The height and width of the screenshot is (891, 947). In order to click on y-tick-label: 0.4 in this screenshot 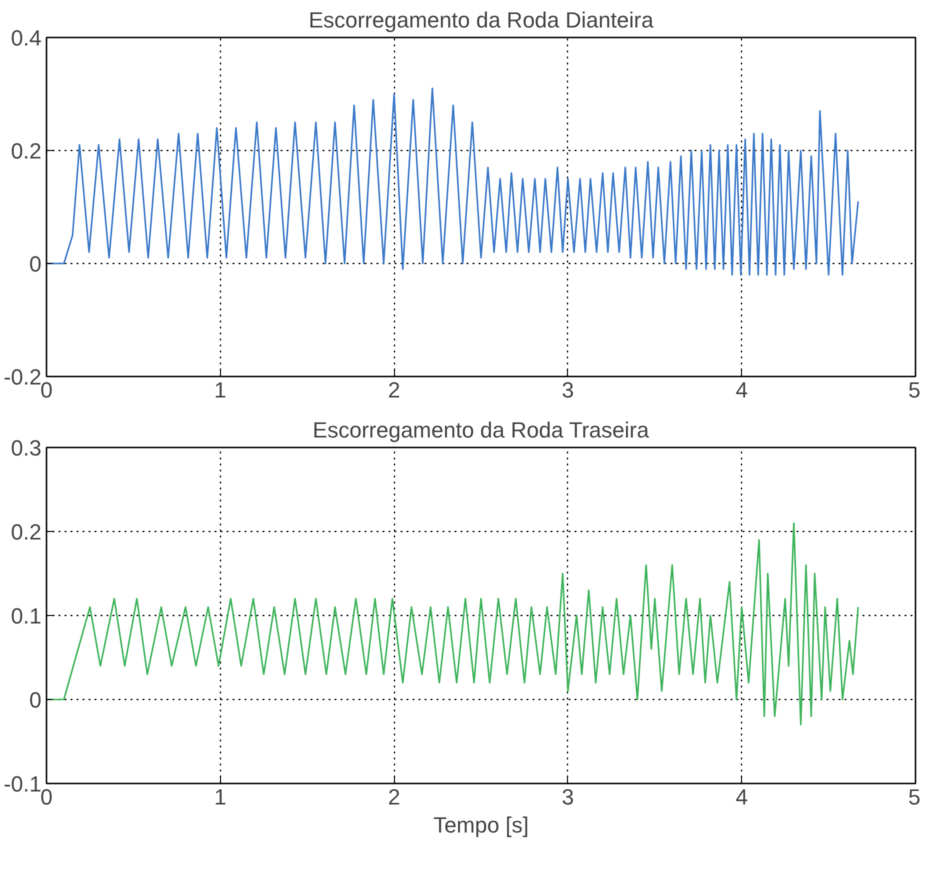, I will do `click(26, 38)`.